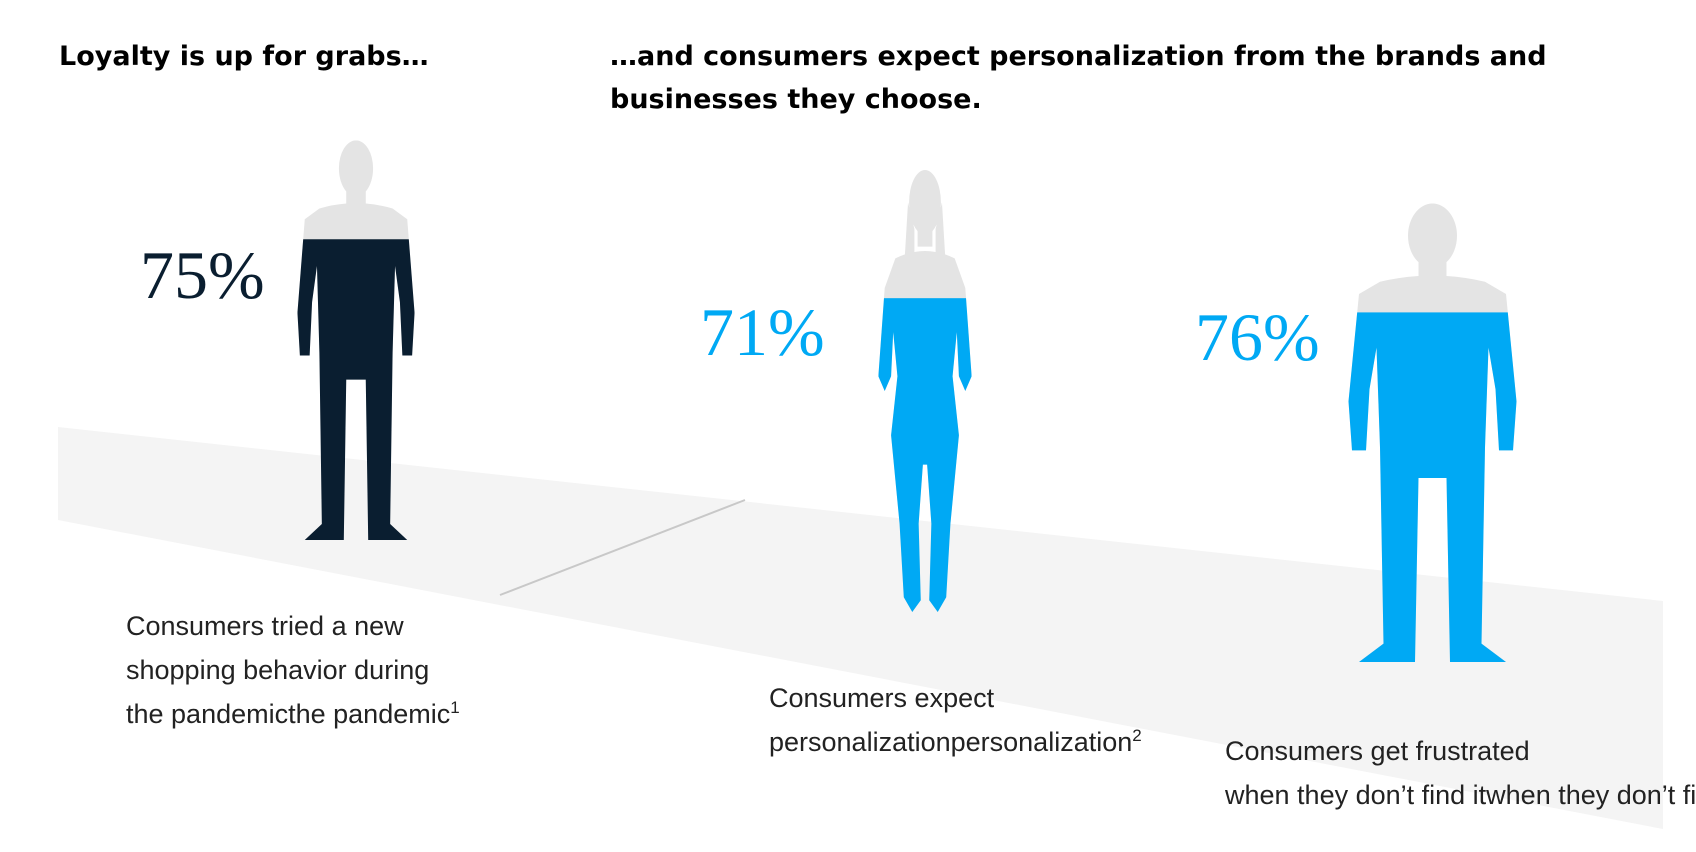  Describe the element at coordinates (1257, 337) in the screenshot. I see `stat-value: 76%` at that location.